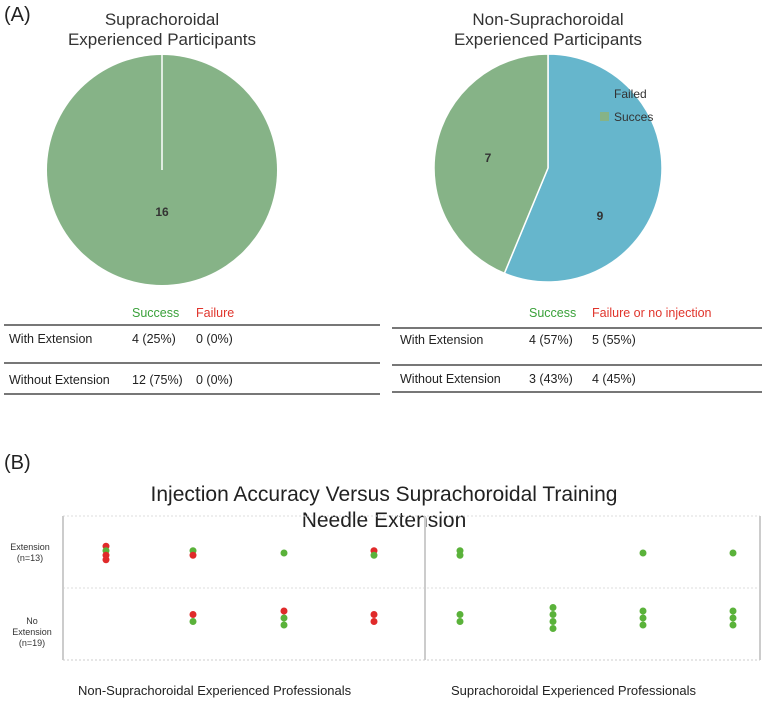 This screenshot has height=705, width=768. What do you see at coordinates (551, 340) in the screenshot?
I see `cell: 4 (57%)` at bounding box center [551, 340].